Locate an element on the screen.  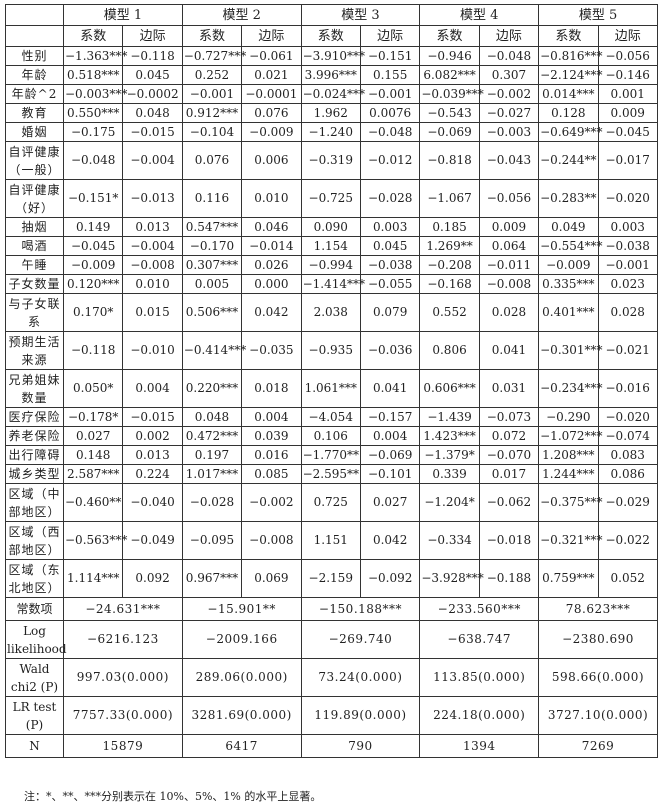
row-label: 抽烟 is located at coordinates (34, 227).